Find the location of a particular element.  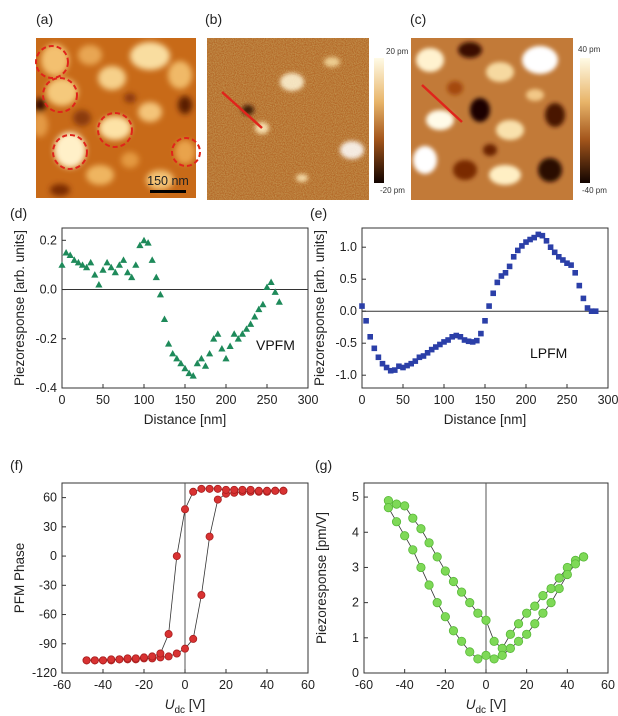

chart-d-ytick-label: 0.2 is located at coordinates (48, 240).